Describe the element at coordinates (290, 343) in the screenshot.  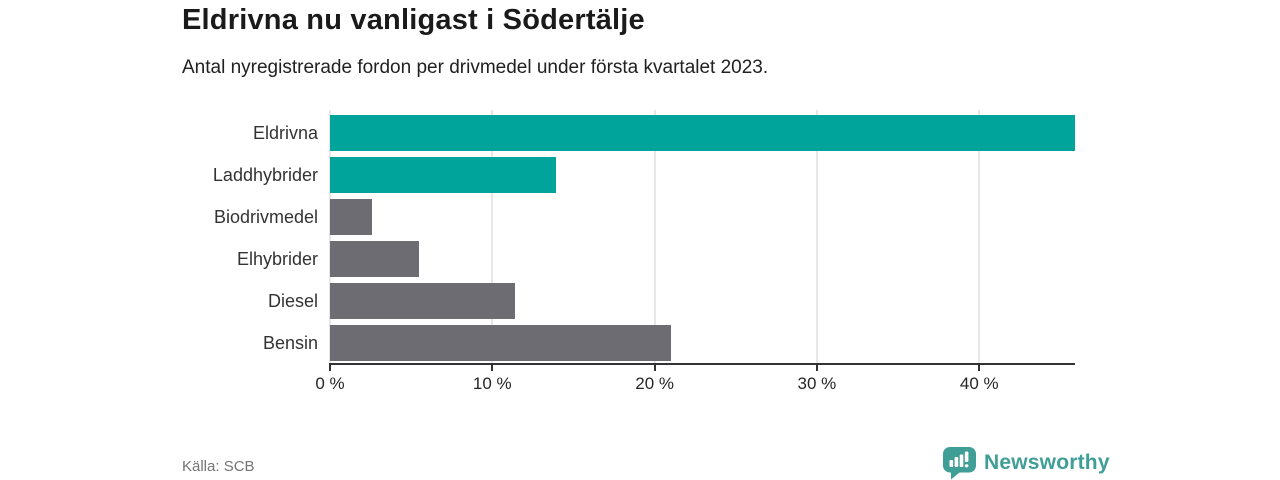
I see `category-label-bensin: Bensin` at that location.